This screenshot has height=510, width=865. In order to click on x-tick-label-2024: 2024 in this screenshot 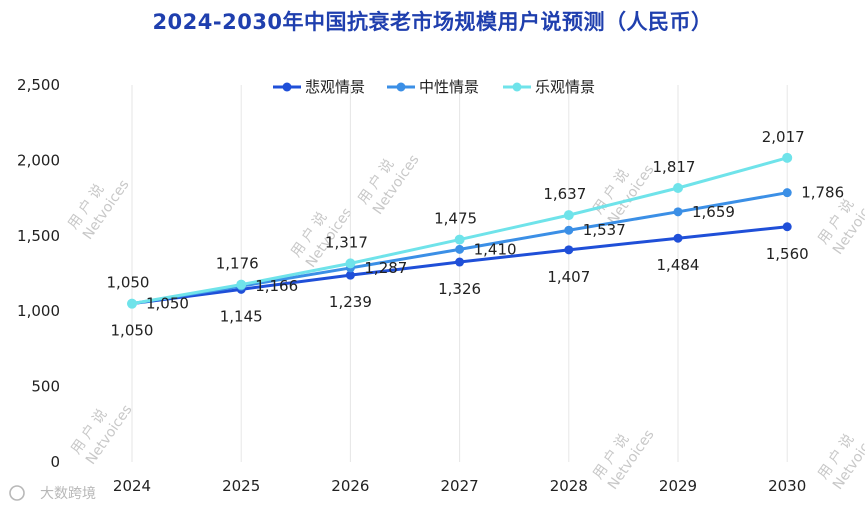, I will do `click(132, 486)`.